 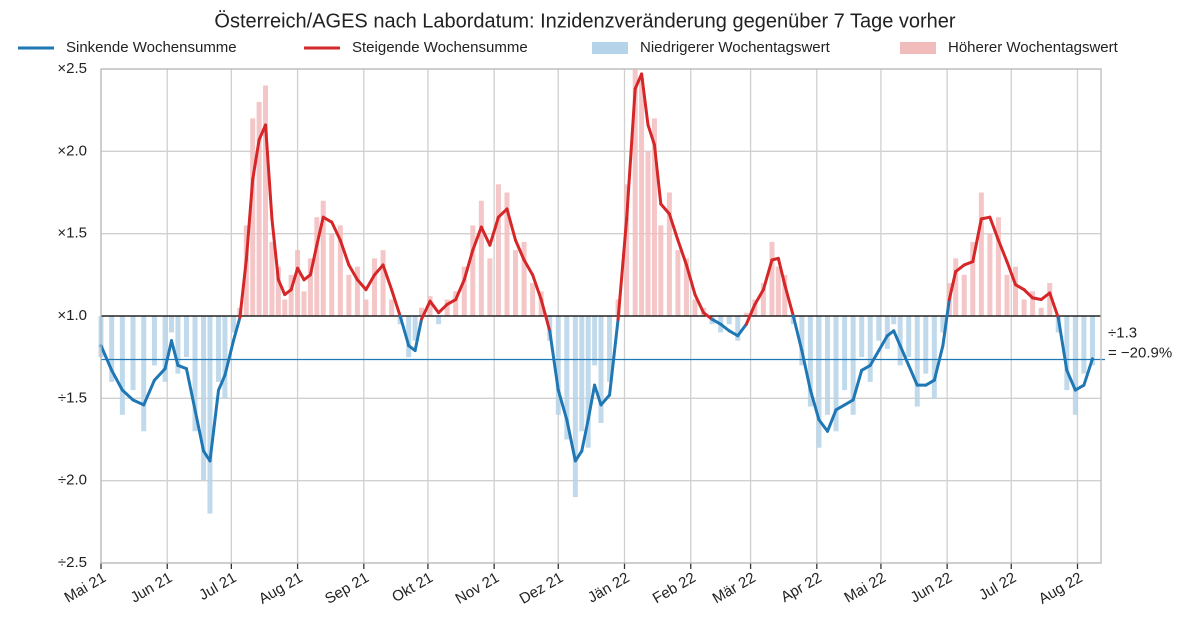 I want to click on x-tick-label: Aug 21, so click(x=281, y=588).